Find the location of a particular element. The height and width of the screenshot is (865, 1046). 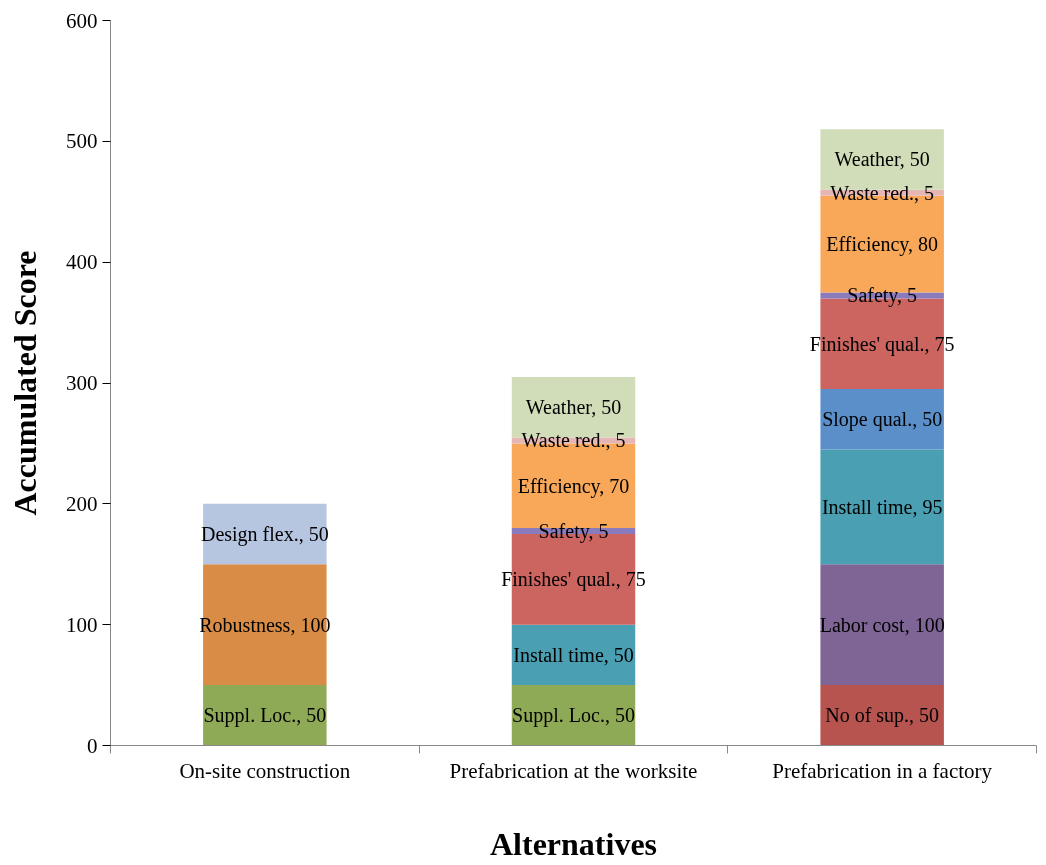

x-tick-label: Prefabrication at the worksite is located at coordinates (573, 770).